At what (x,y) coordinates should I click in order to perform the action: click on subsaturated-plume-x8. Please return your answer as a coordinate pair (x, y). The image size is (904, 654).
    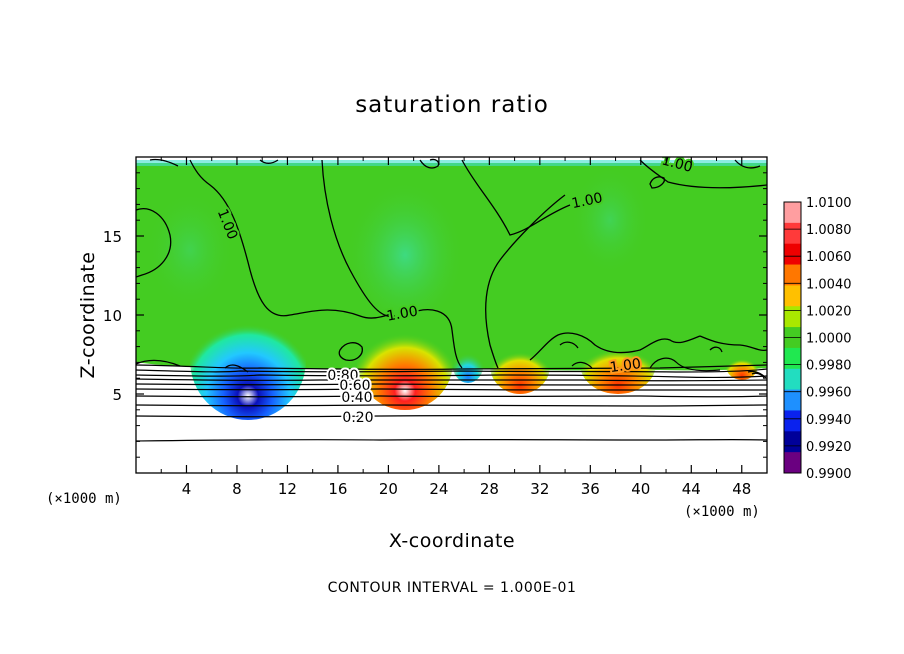
    Looking at the image, I should click on (248, 360).